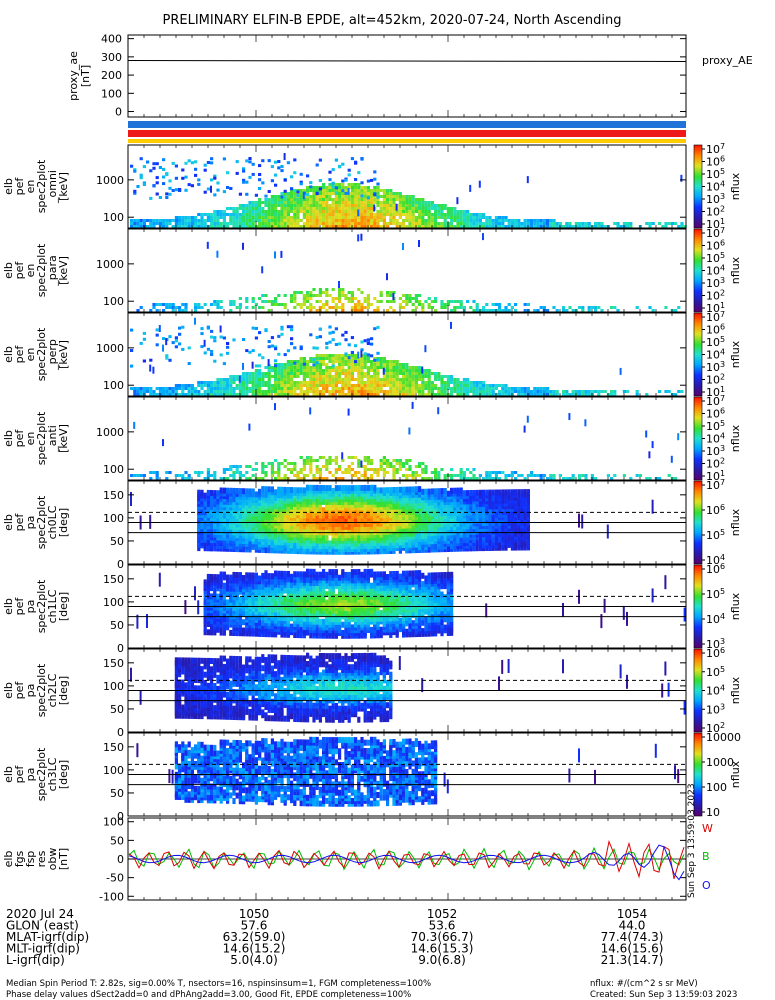 The width and height of the screenshot is (775, 1000). I want to click on fgs-ytick: -100, so click(111, 896).